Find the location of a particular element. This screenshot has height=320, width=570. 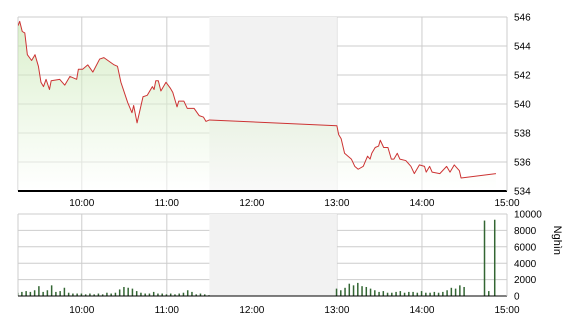

y-axis-title: Nghìn is located at coordinates (557, 240).